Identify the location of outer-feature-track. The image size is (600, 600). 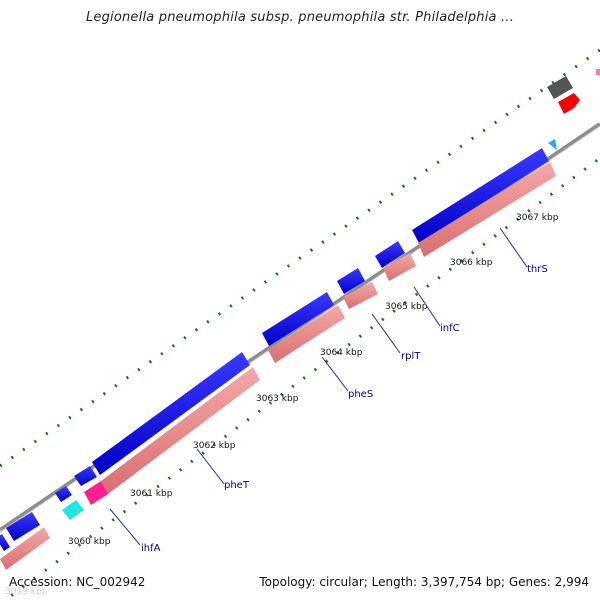
(573, 109).